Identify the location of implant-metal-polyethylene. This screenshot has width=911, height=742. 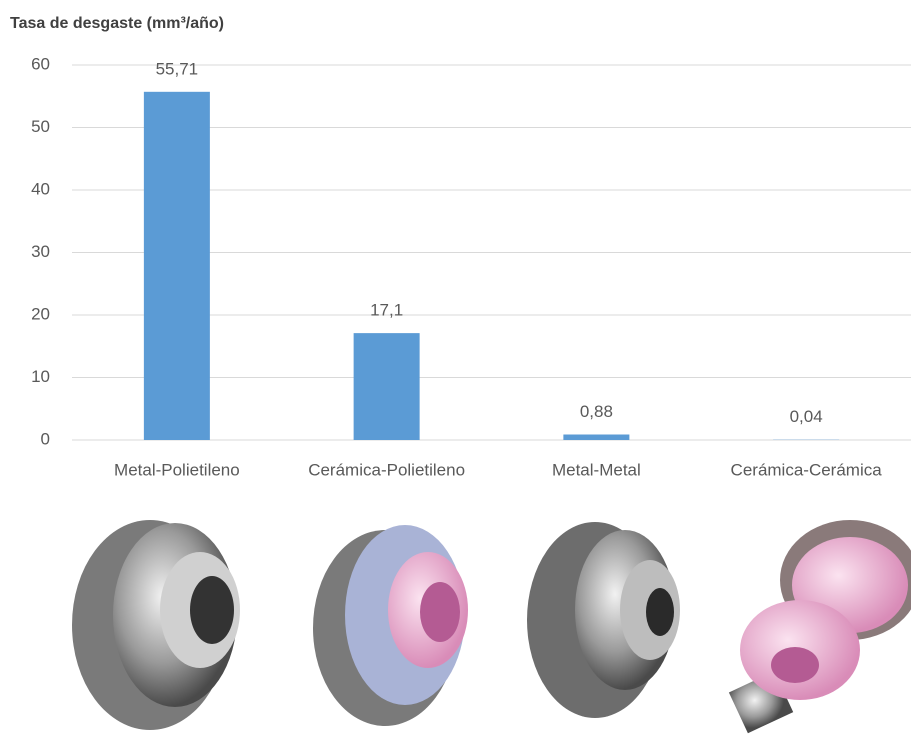
(156, 625).